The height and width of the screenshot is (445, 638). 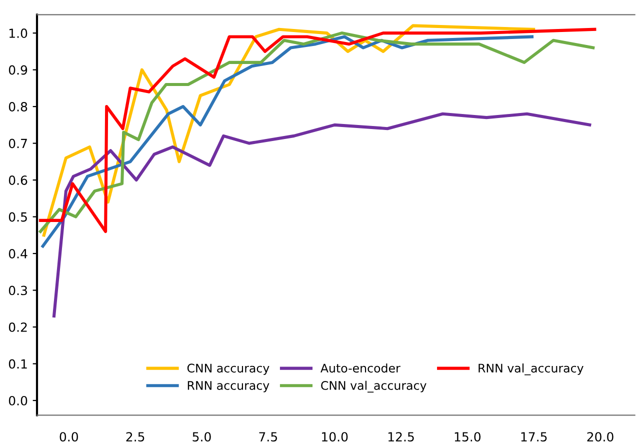 I want to click on y-tick-label: 0.1, so click(x=17, y=364).